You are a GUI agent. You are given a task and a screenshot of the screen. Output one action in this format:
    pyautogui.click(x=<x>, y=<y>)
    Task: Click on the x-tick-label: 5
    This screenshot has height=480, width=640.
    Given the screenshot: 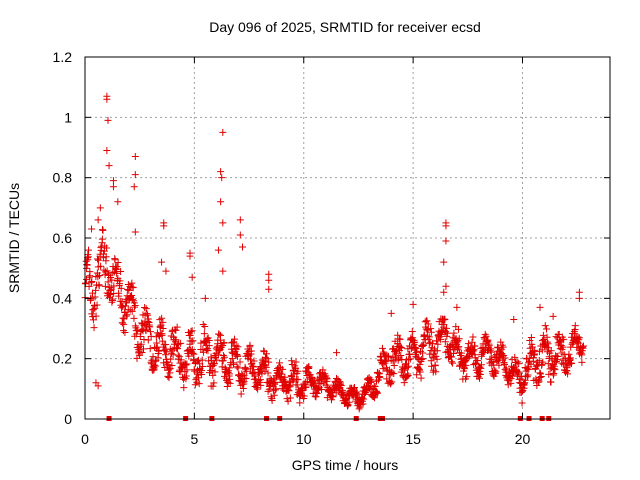 What is the action you would take?
    pyautogui.click(x=194, y=439)
    